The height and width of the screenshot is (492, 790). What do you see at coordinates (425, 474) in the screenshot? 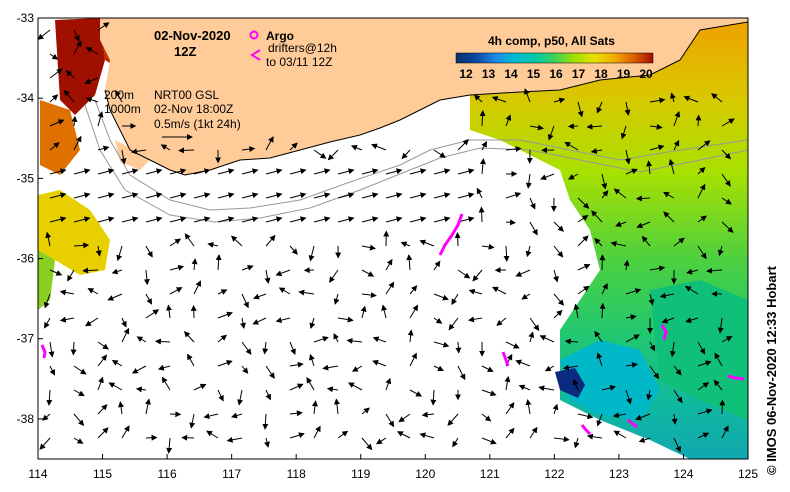
I see `x-tick-label: 120` at bounding box center [425, 474].